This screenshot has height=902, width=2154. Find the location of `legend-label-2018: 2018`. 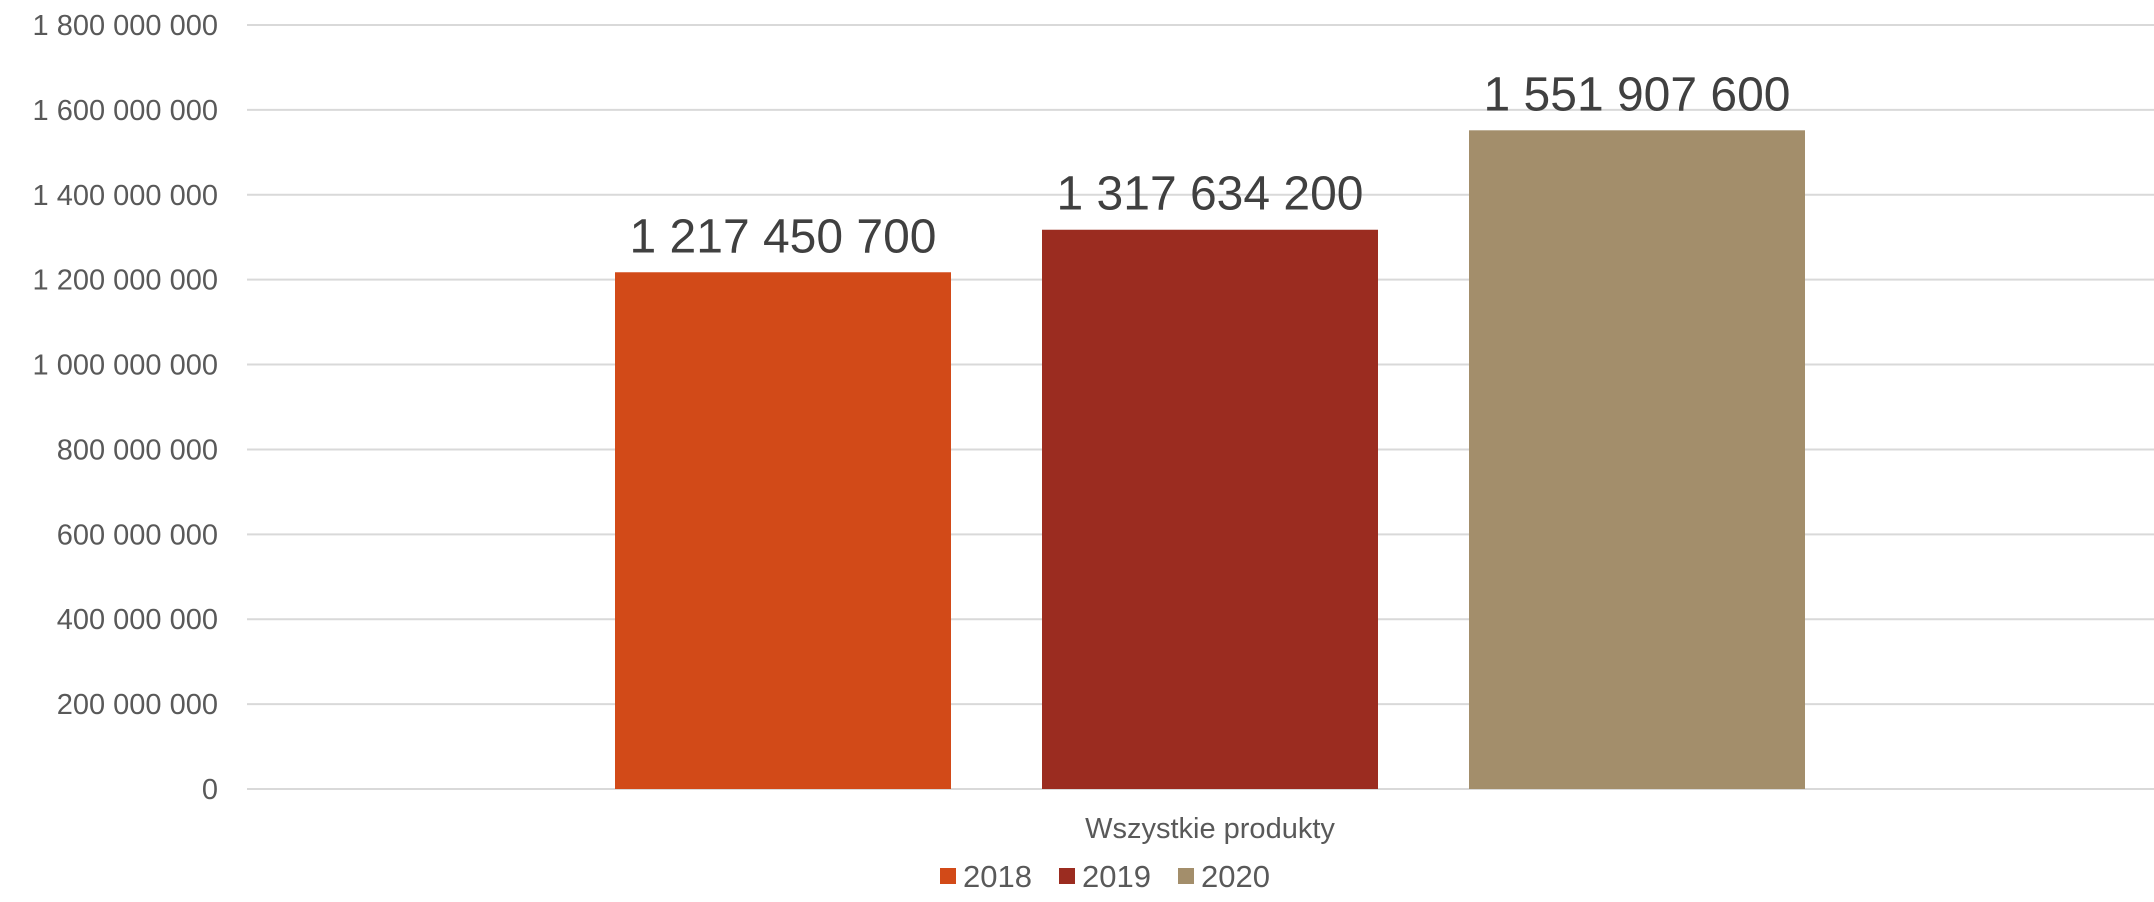

legend-label-2018: 2018 is located at coordinates (997, 876).